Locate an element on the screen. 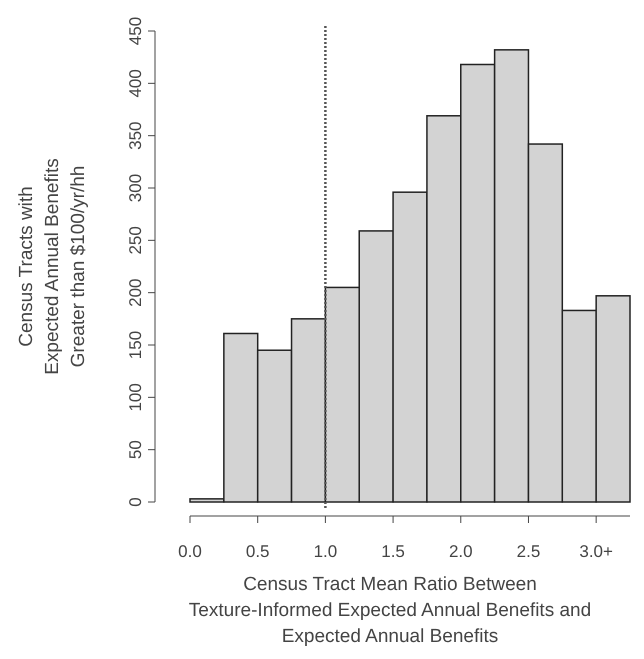  y-tick-label: 300 is located at coordinates (135, 188).